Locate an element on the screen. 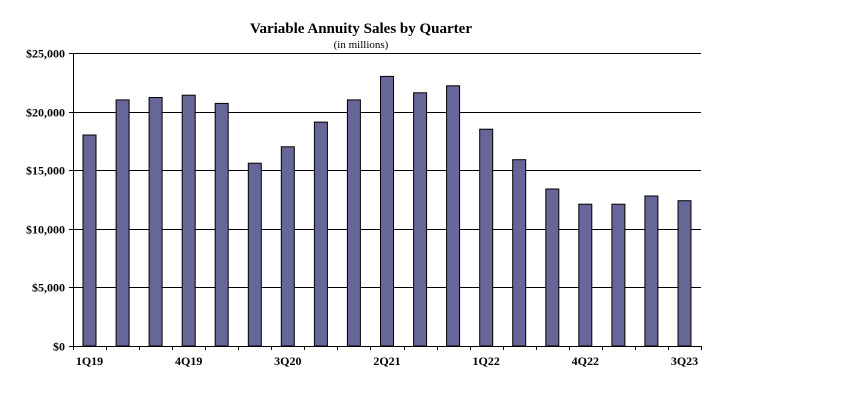 Image resolution: width=847 pixels, height=410 pixels. y-tick-label: $15,000 is located at coordinates (45, 171).